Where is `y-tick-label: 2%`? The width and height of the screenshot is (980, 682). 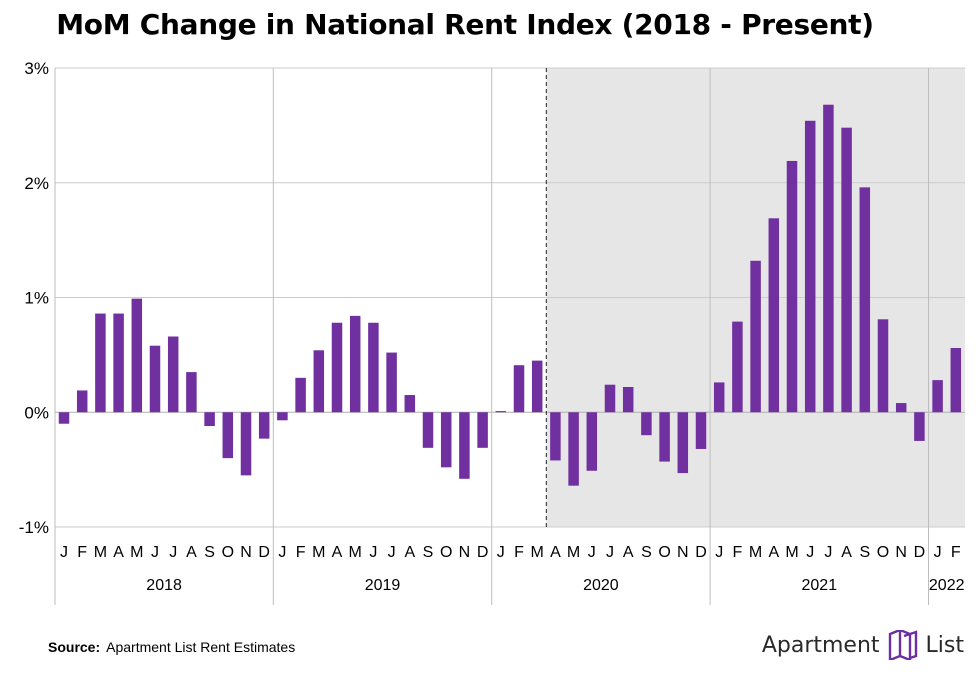 y-tick-label: 2% is located at coordinates (36, 183).